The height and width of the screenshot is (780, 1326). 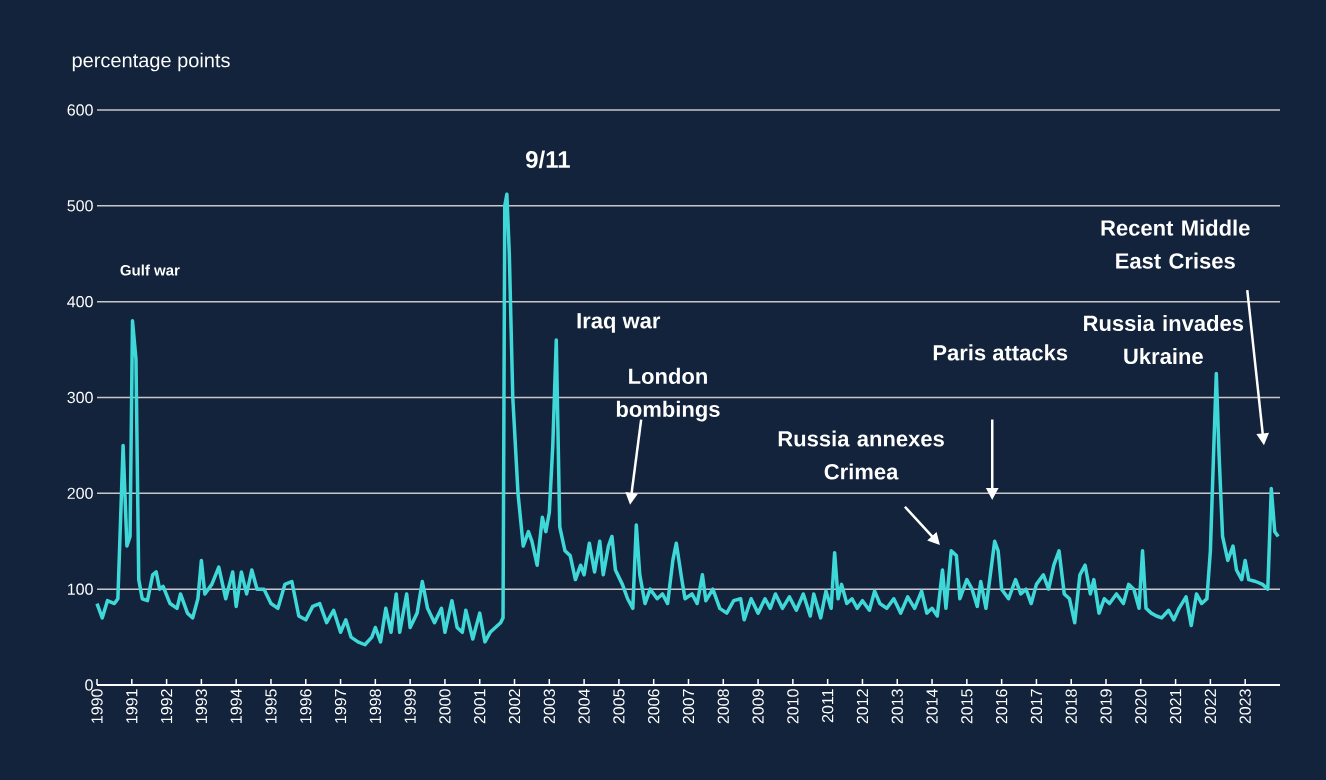 What do you see at coordinates (201, 706) in the screenshot?
I see `x-tick-label: 1993` at bounding box center [201, 706].